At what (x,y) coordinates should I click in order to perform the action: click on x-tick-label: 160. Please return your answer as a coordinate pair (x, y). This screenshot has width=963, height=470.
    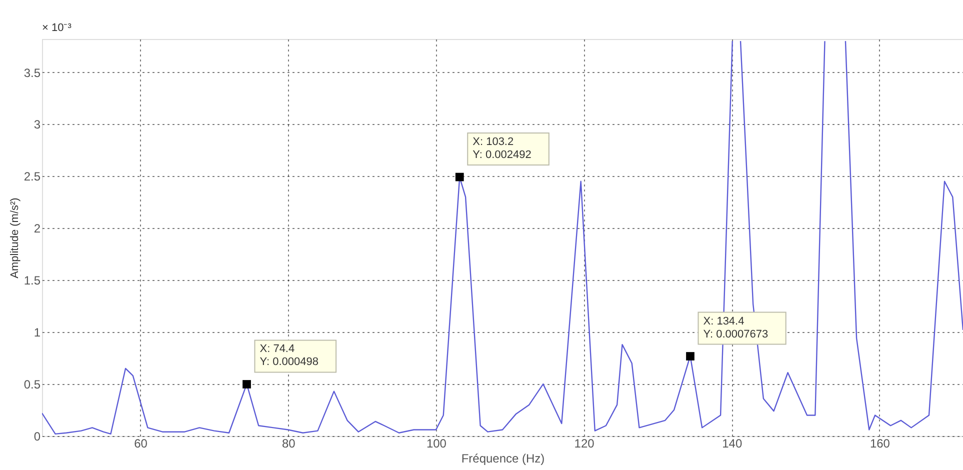
    Looking at the image, I should click on (880, 443).